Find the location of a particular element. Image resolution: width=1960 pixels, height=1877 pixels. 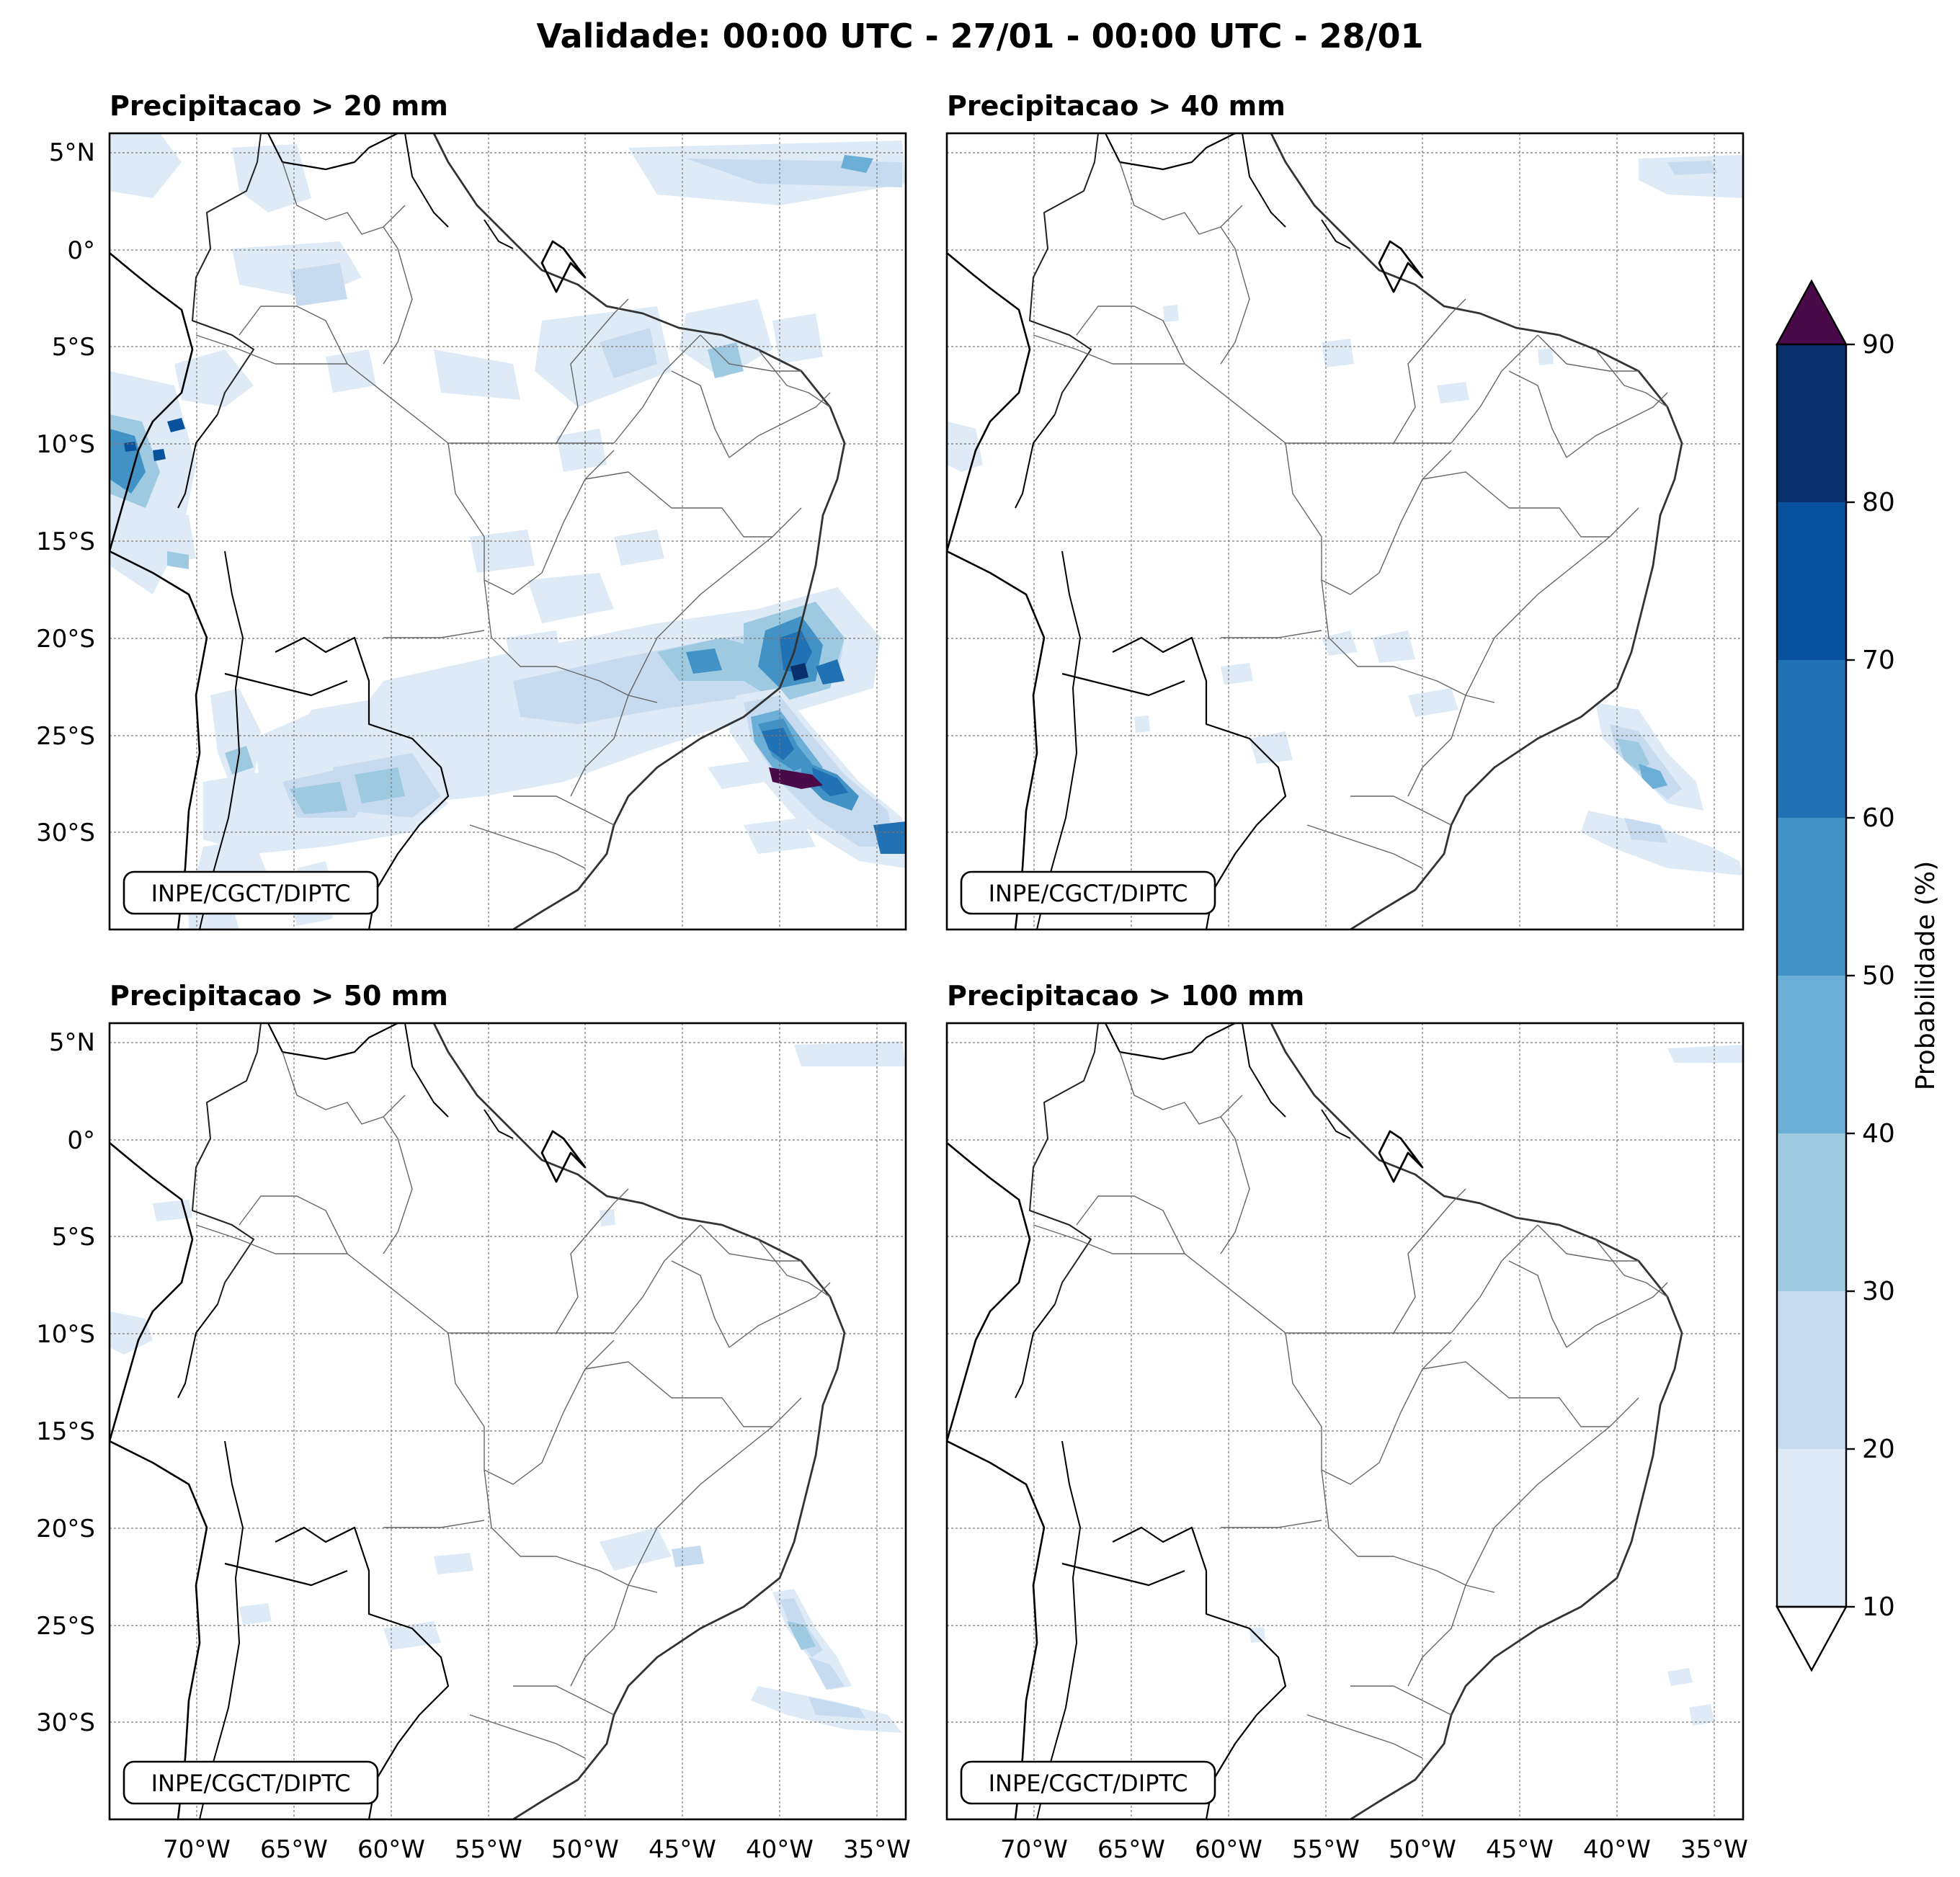

panel-title: Precipitacao > 40 mm is located at coordinates (1116, 106).